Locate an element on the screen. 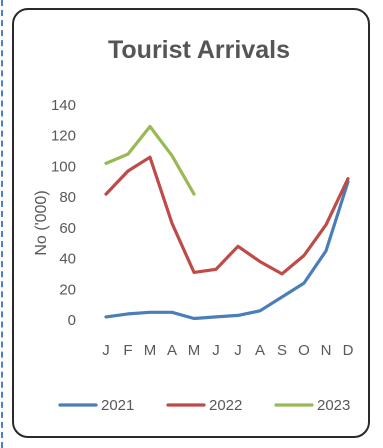 The image size is (383, 448). series-line-2023 is located at coordinates (150, 160).